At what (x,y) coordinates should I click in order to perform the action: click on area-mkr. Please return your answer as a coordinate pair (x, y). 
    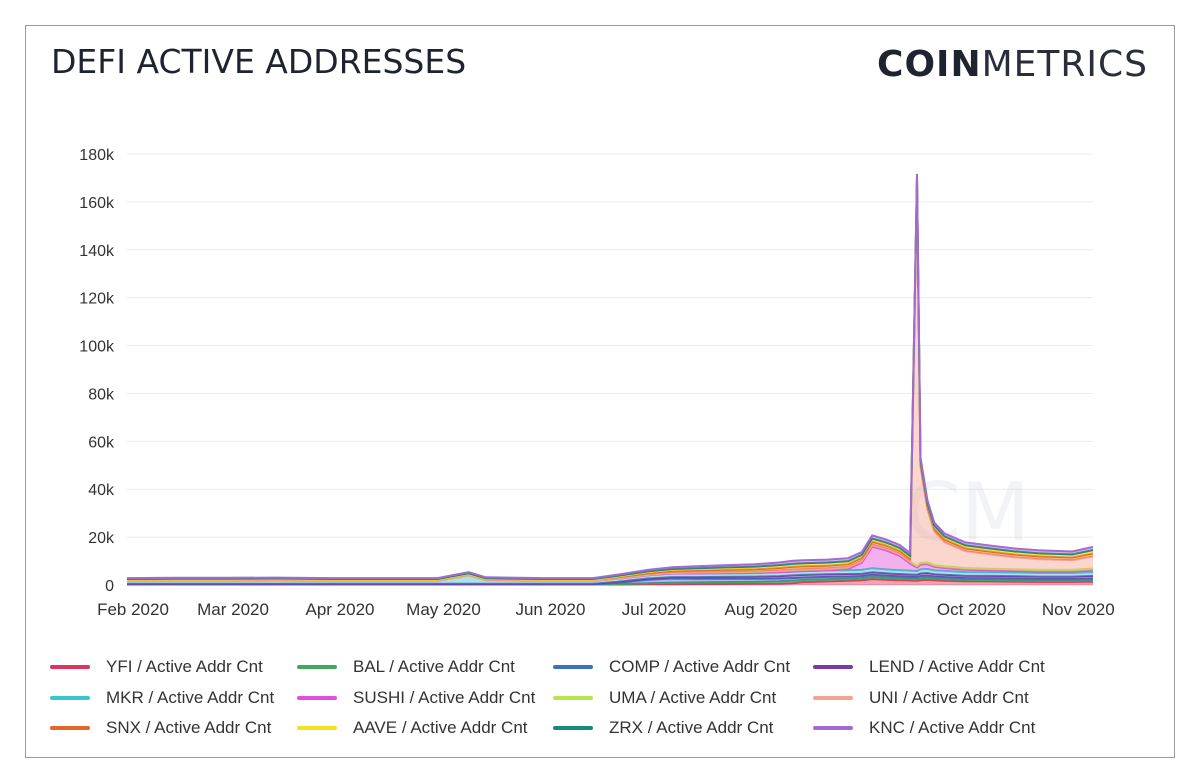
    Looking at the image, I should click on (610, 576).